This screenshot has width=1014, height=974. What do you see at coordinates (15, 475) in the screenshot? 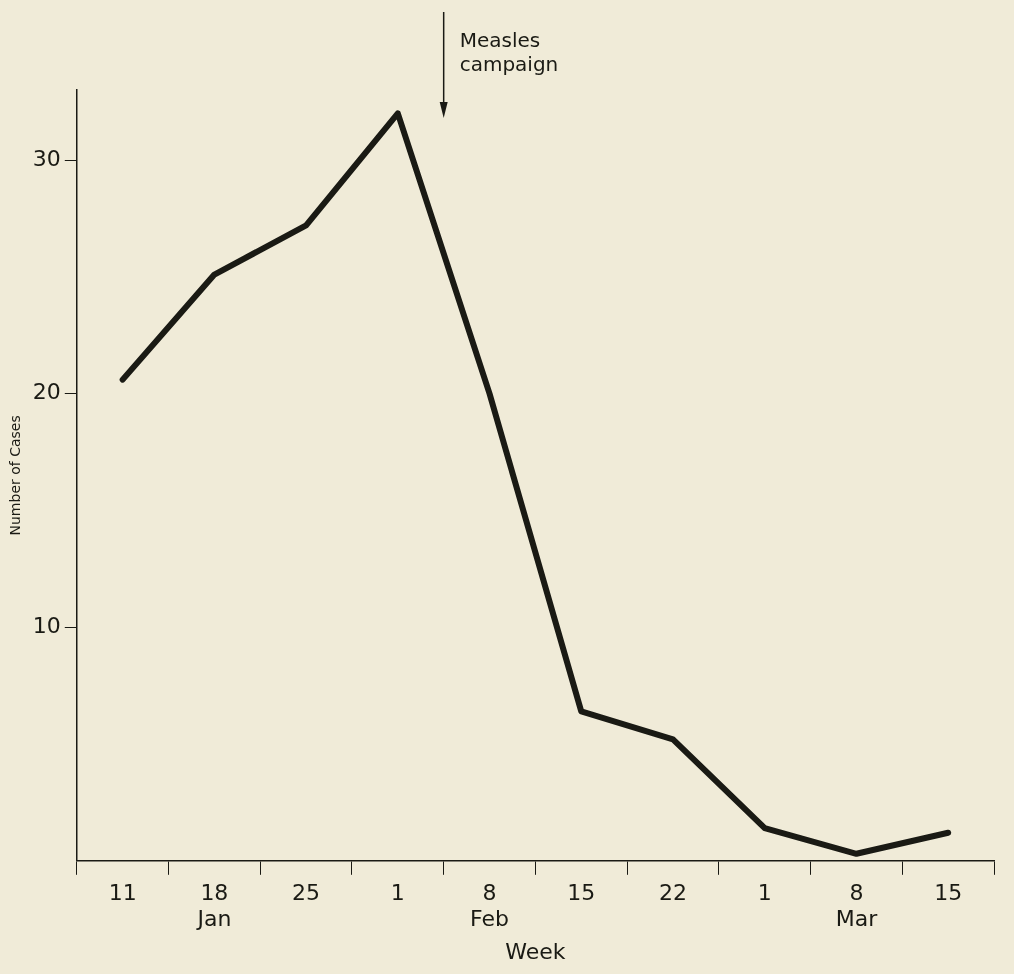
I see `y-axis-title: Number of Cases` at bounding box center [15, 475].